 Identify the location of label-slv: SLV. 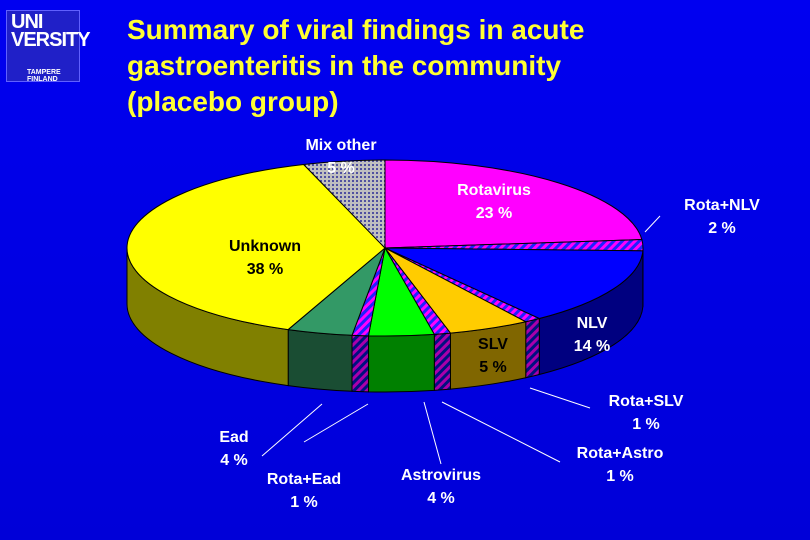
(493, 344).